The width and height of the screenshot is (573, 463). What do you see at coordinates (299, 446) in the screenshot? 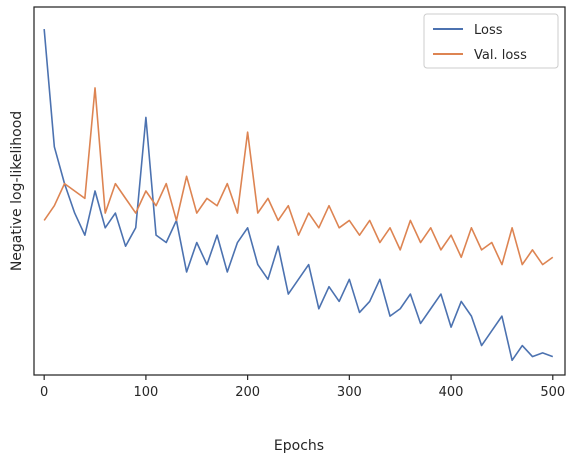
I see `x-axis-label: Epochs` at bounding box center [299, 446].